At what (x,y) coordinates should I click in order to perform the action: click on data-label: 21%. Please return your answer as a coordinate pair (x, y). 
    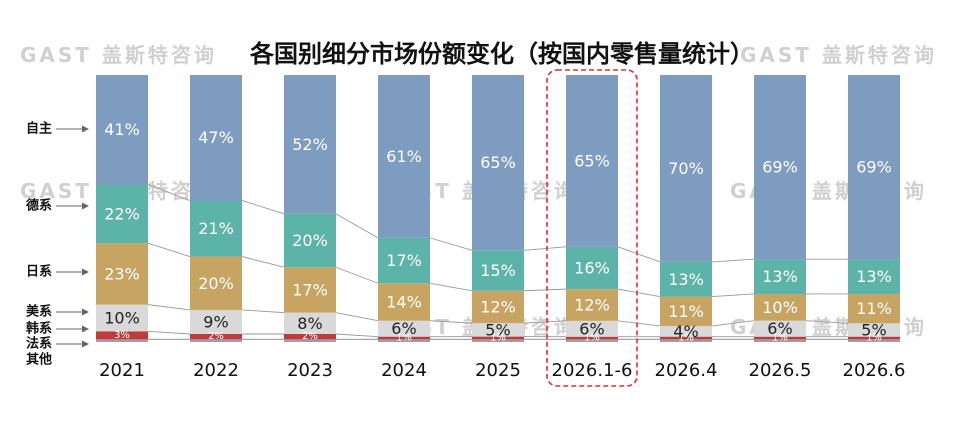
    Looking at the image, I should click on (216, 228).